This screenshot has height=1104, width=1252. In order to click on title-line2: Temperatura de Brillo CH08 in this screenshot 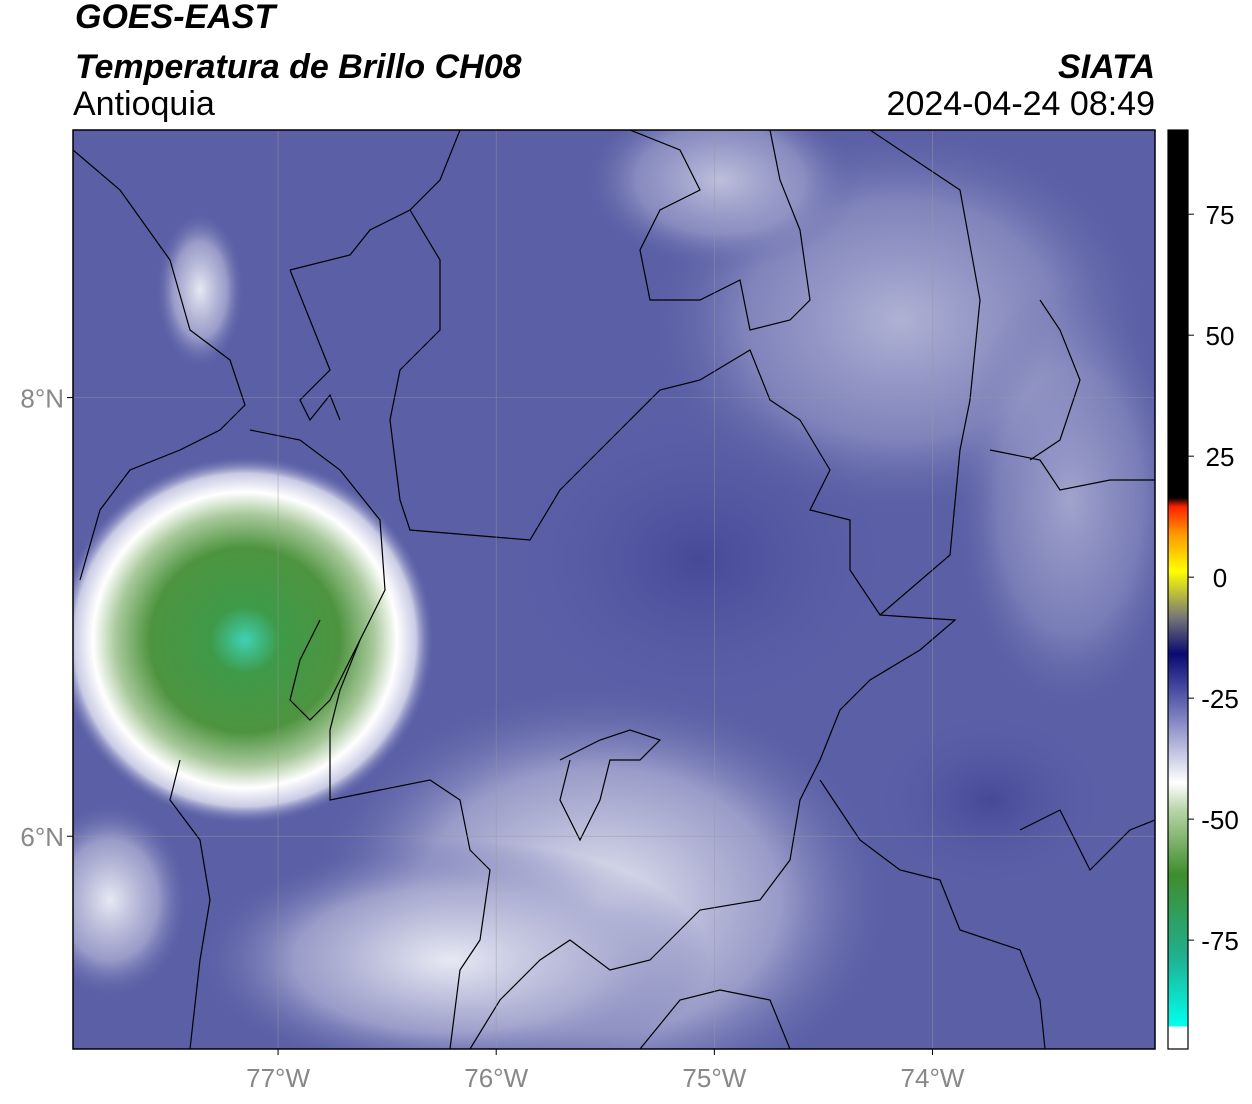, I will do `click(298, 67)`.